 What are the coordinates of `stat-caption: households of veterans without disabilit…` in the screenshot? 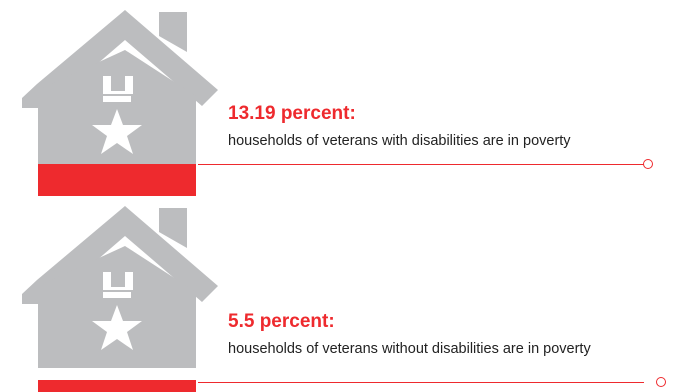 It's located at (409, 349).